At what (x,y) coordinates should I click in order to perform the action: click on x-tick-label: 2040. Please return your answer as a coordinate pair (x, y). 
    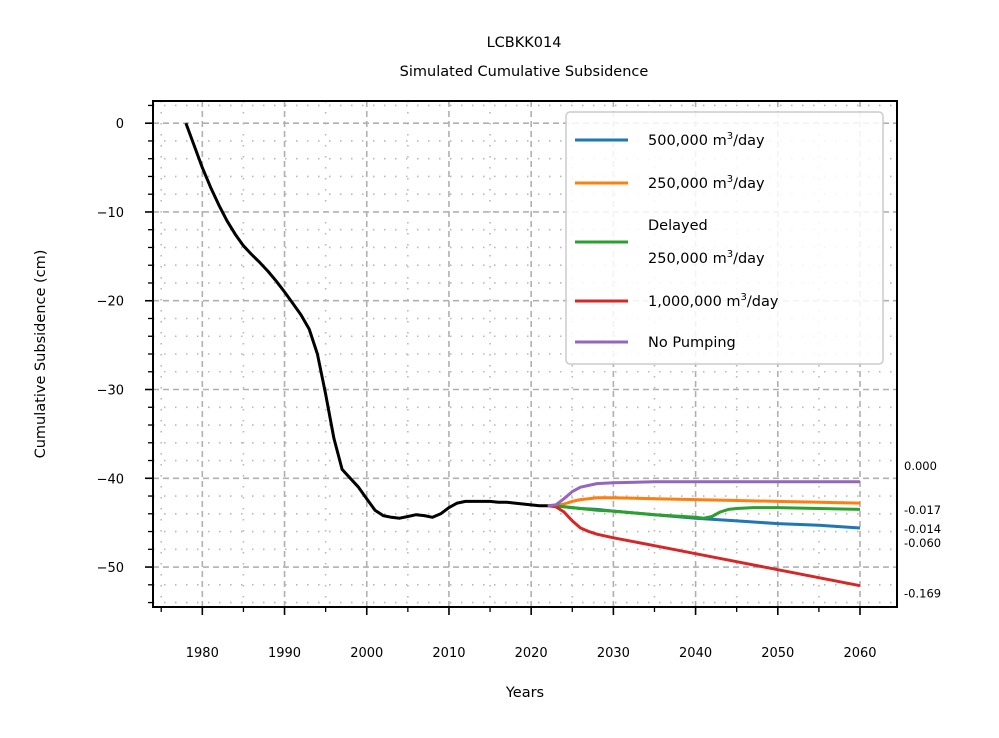
    Looking at the image, I should click on (695, 653).